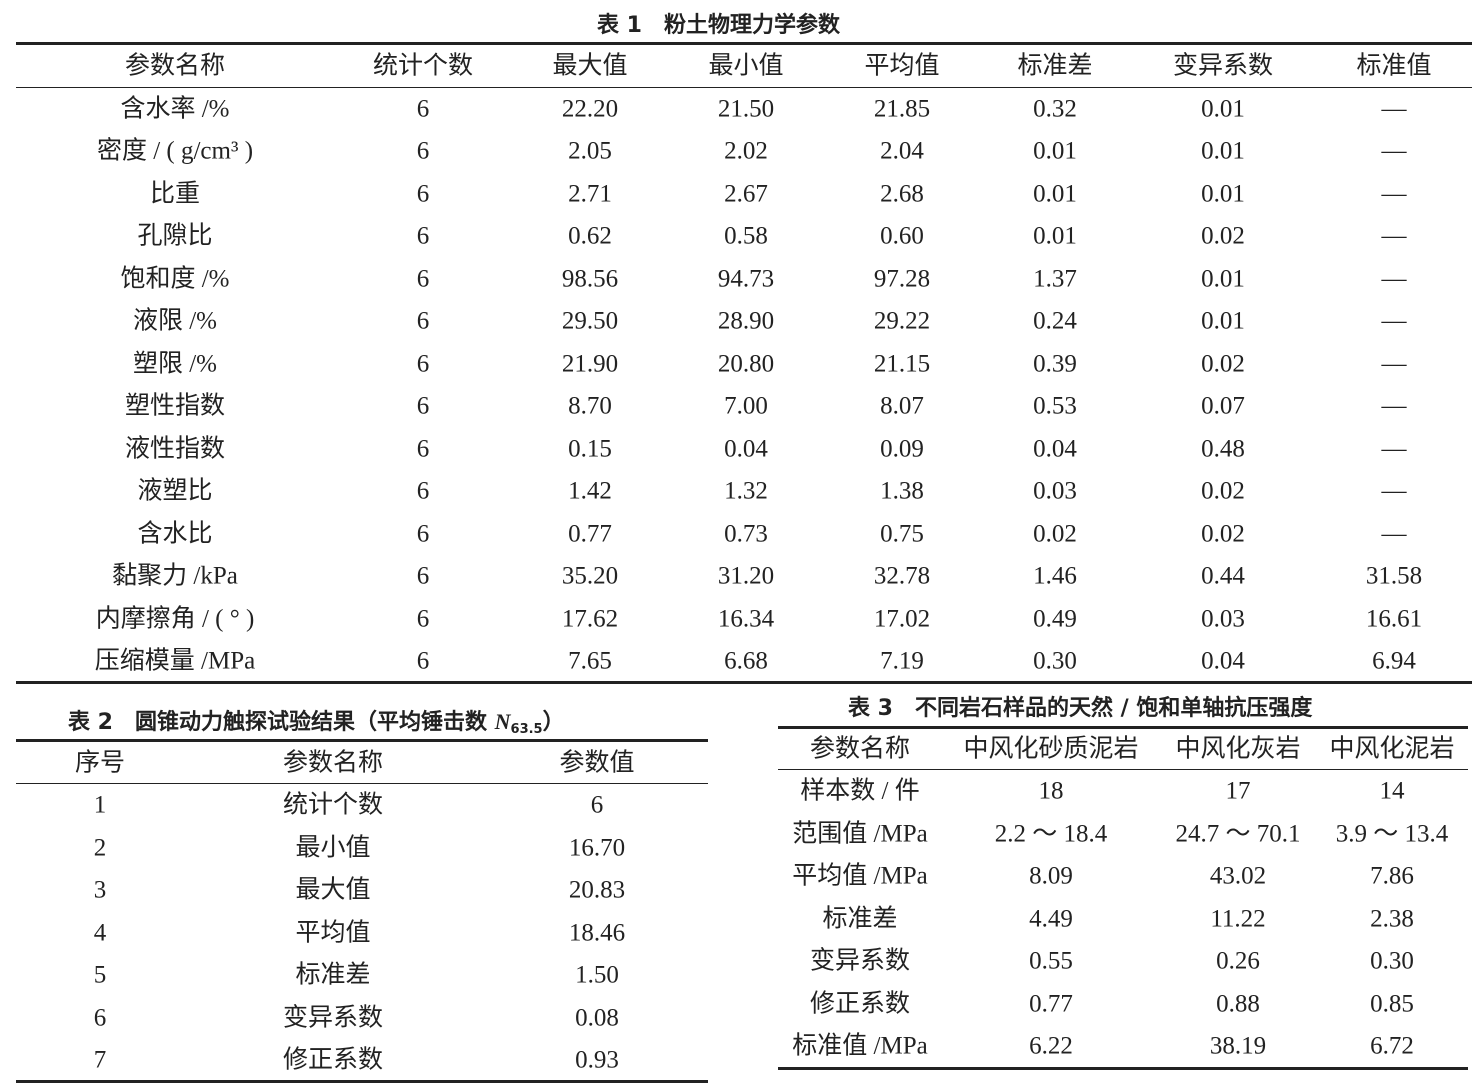  Describe the element at coordinates (597, 975) in the screenshot. I see `table-cell: 1.50` at that location.